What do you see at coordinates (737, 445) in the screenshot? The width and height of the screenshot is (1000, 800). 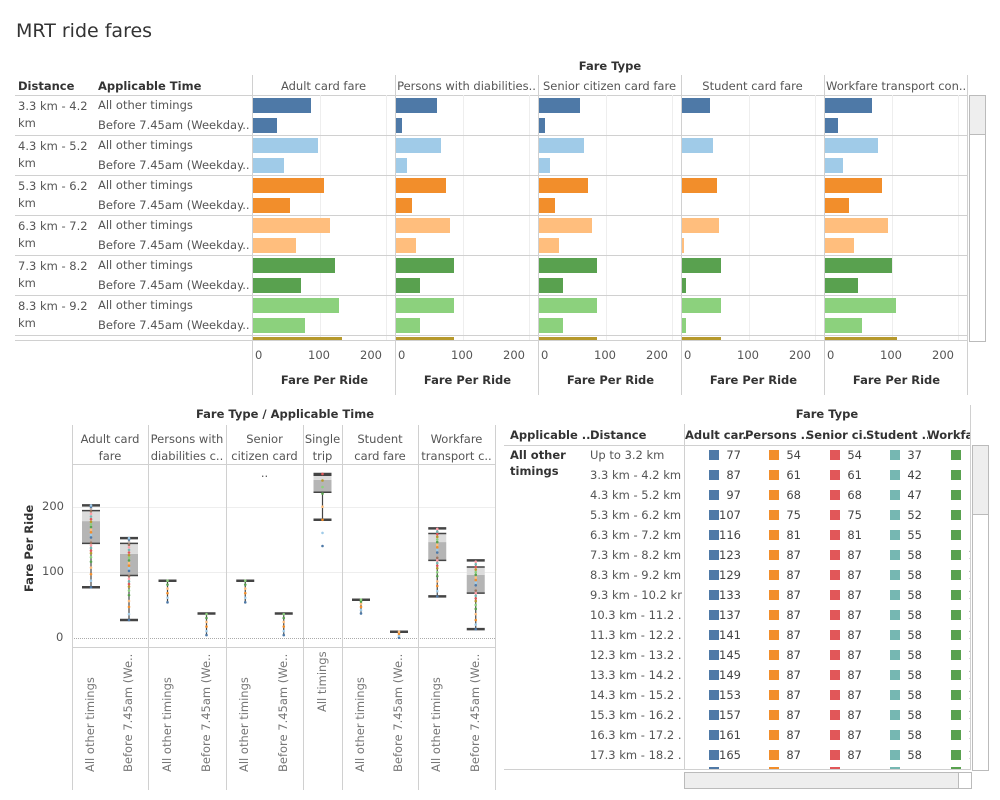 I see `table-header-divider` at bounding box center [737, 445].